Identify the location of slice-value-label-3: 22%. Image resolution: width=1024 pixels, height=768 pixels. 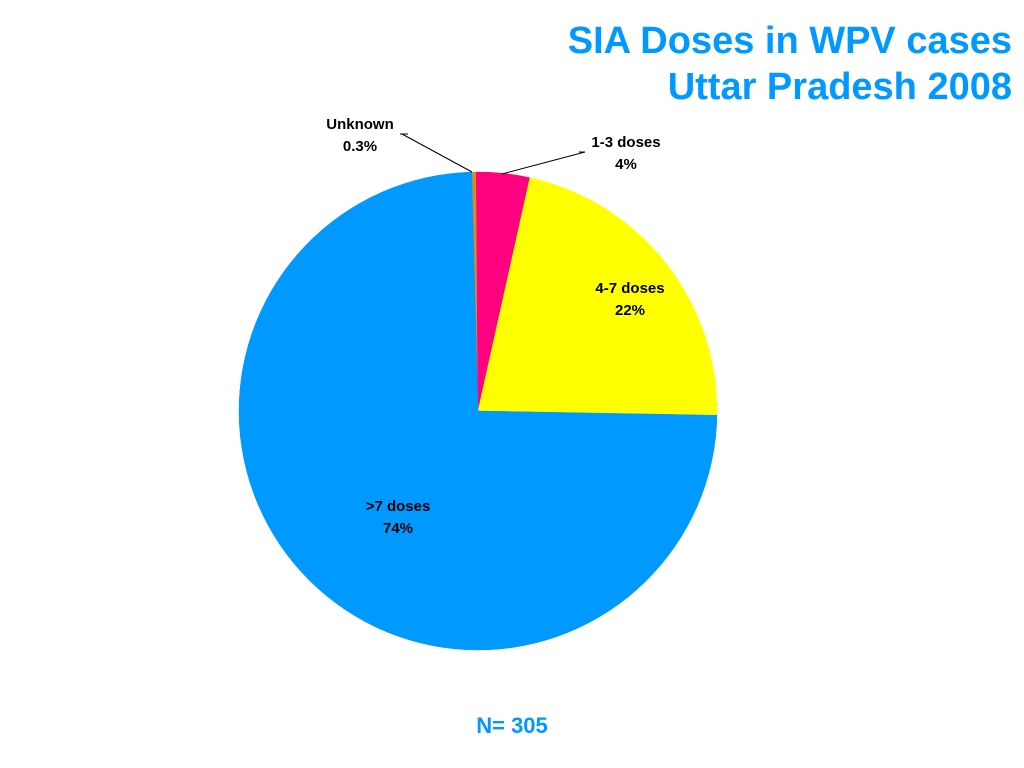
(630, 310).